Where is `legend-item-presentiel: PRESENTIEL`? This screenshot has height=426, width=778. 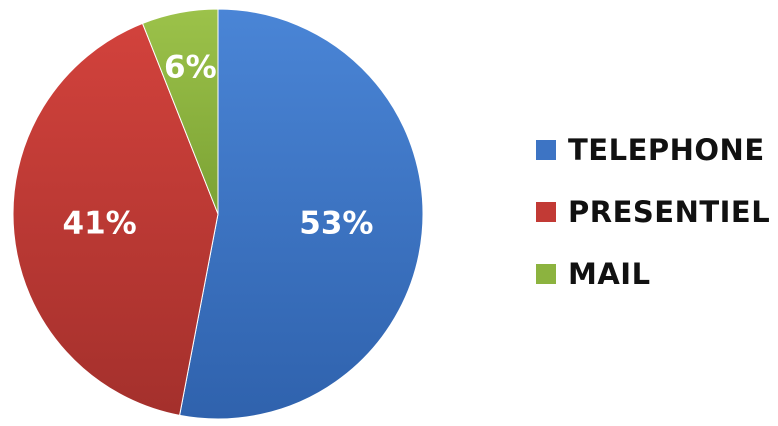 legend-item-presentiel: PRESENTIEL is located at coordinates (653, 212).